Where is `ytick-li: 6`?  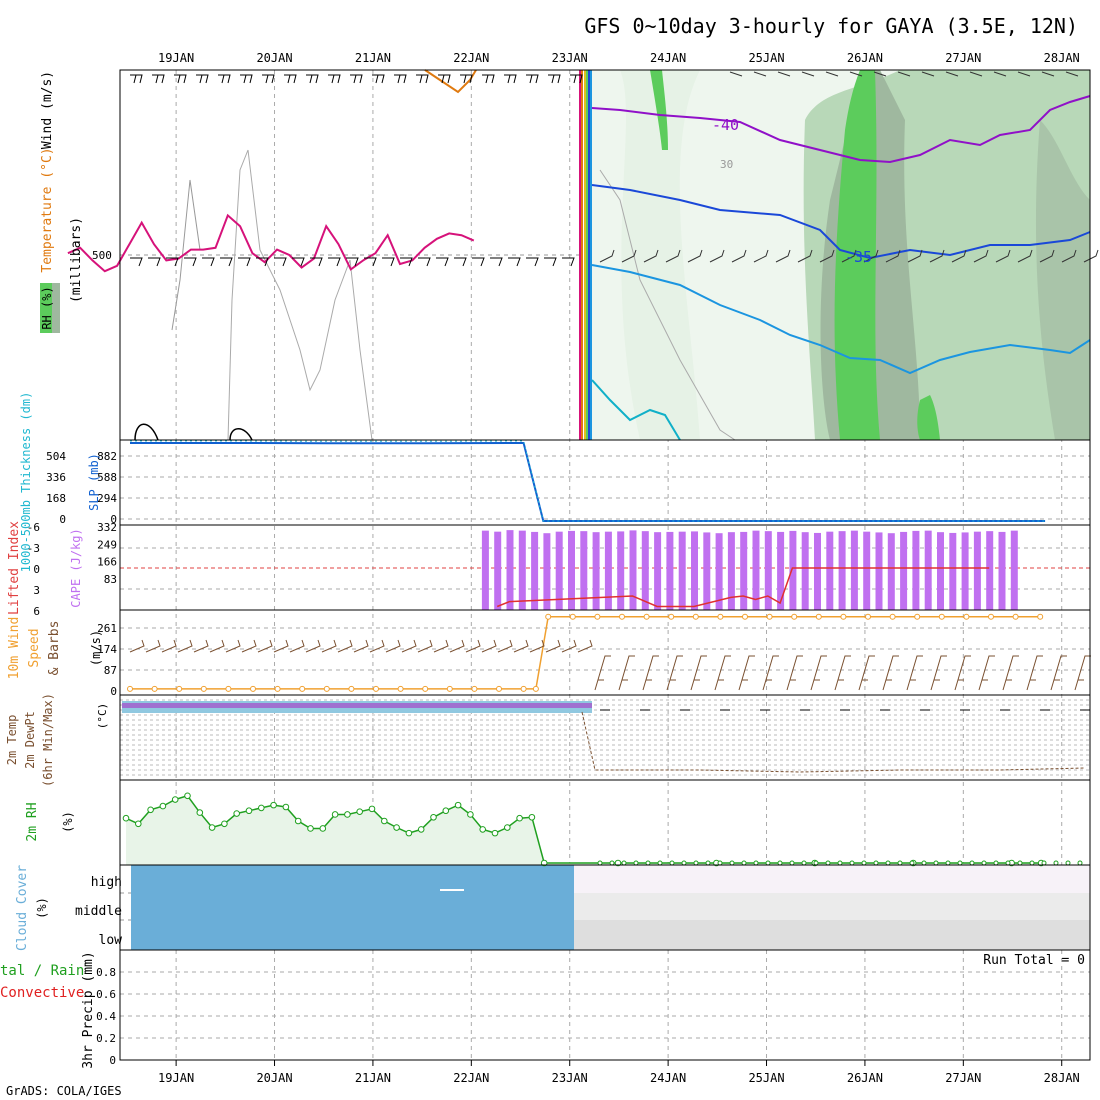
ytick-li: 6 is located at coordinates (36, 611).